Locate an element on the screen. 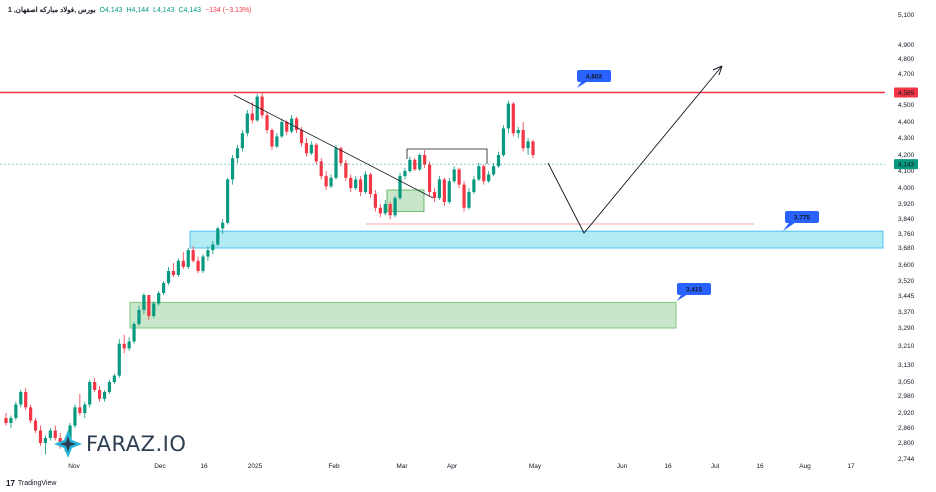  high-value: H4,144 is located at coordinates (138, 10).